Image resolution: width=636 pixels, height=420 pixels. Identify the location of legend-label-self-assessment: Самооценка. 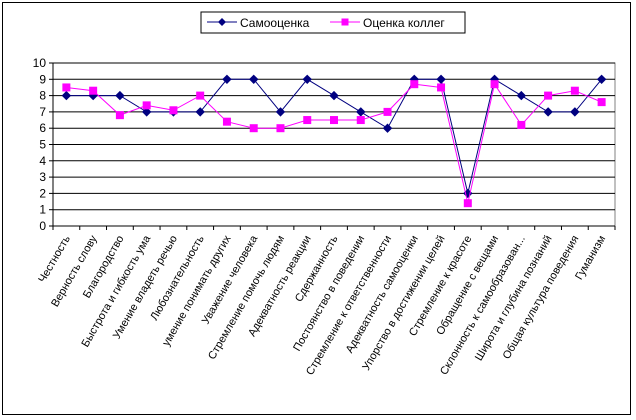
(275, 23).